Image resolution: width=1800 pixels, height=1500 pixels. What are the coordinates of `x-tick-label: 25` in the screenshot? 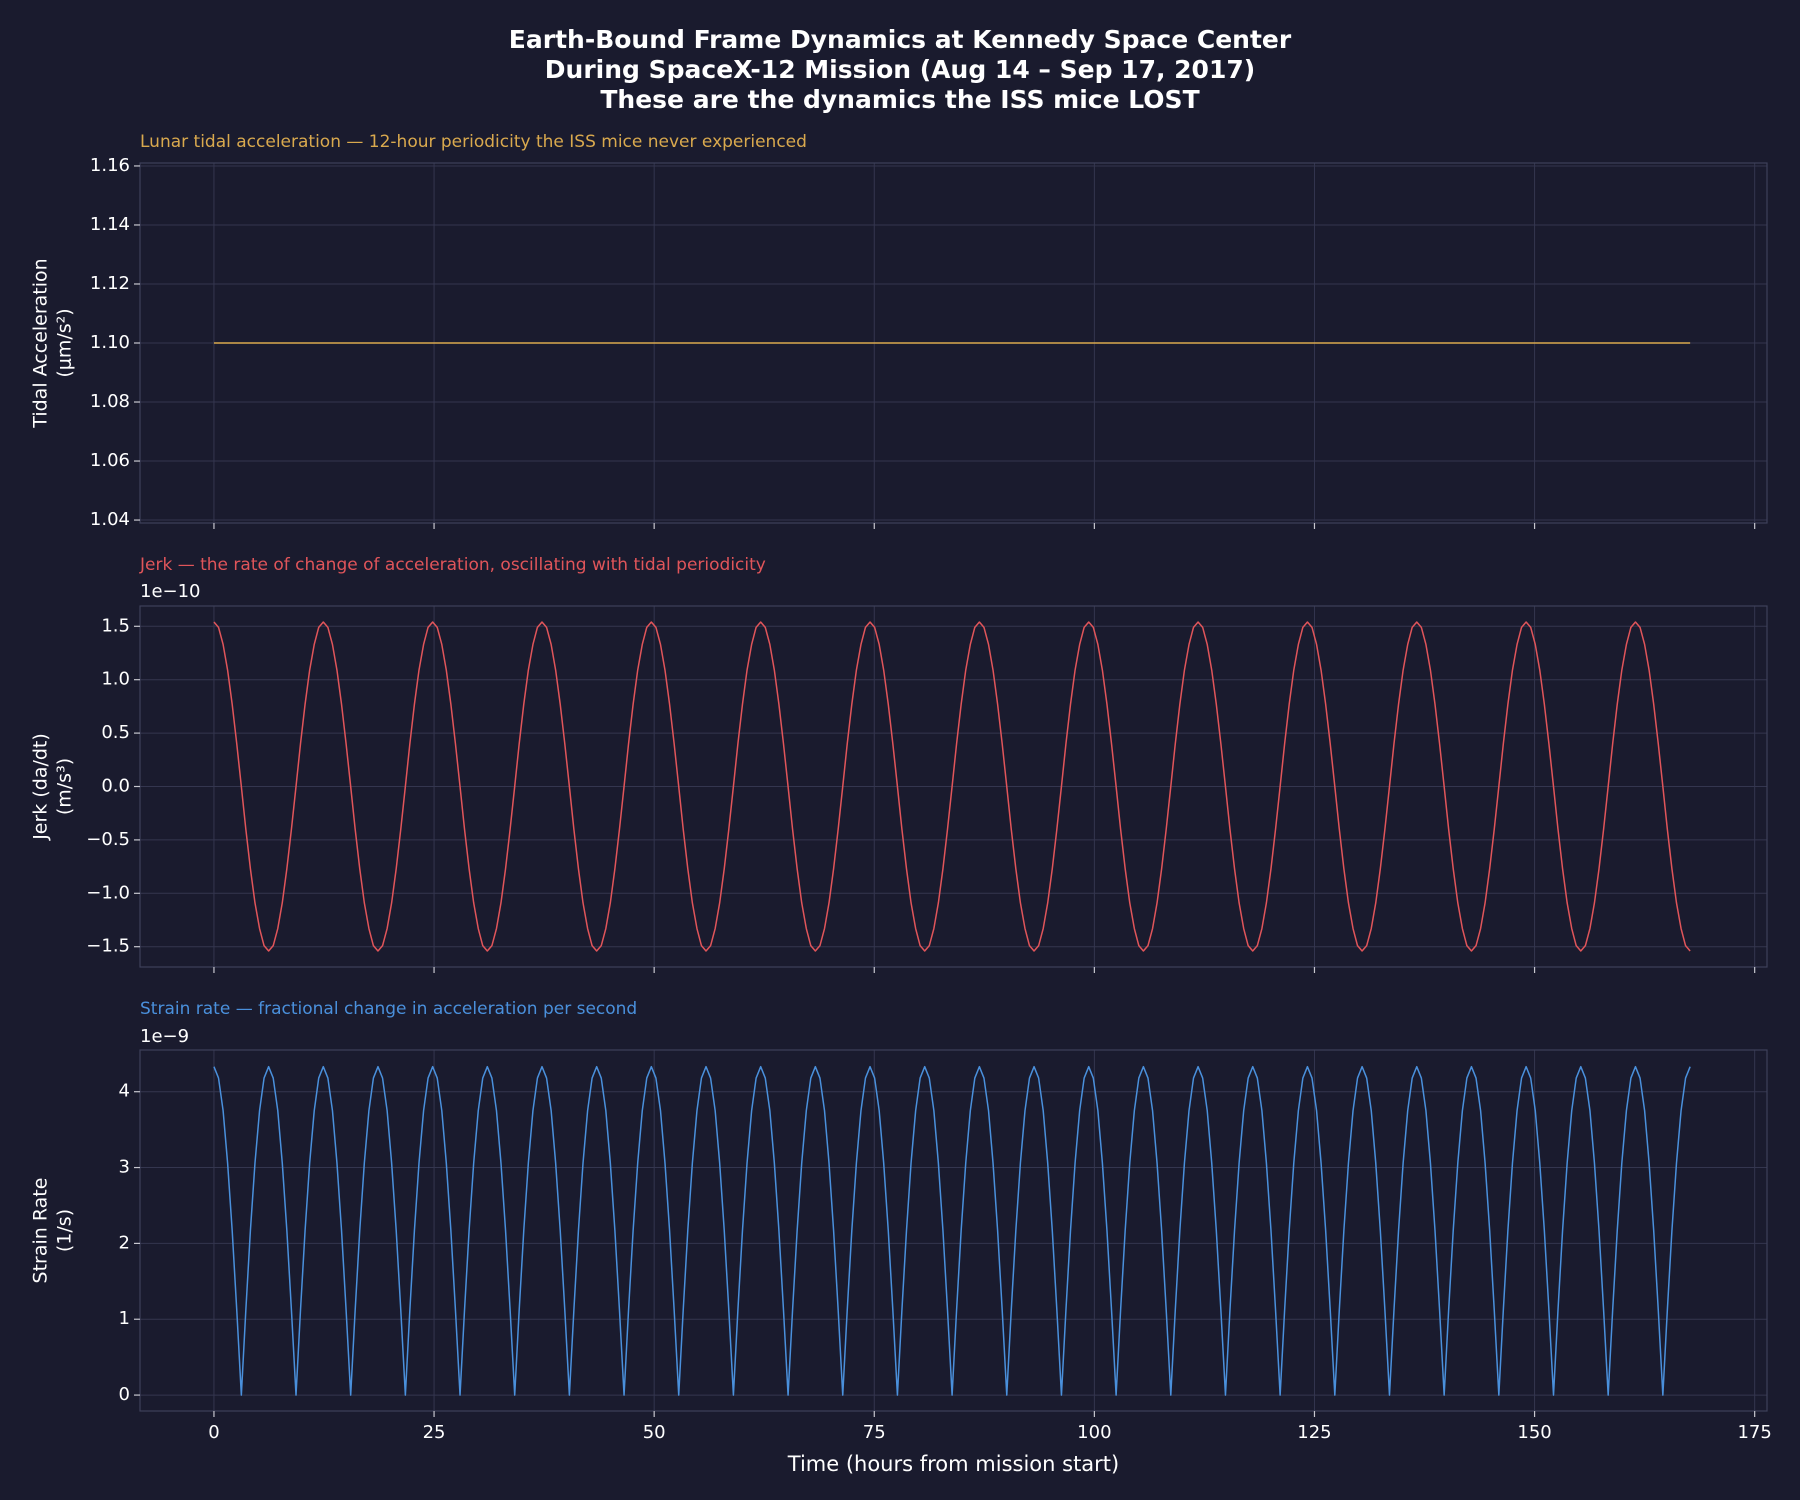 It's located at (434, 1432).